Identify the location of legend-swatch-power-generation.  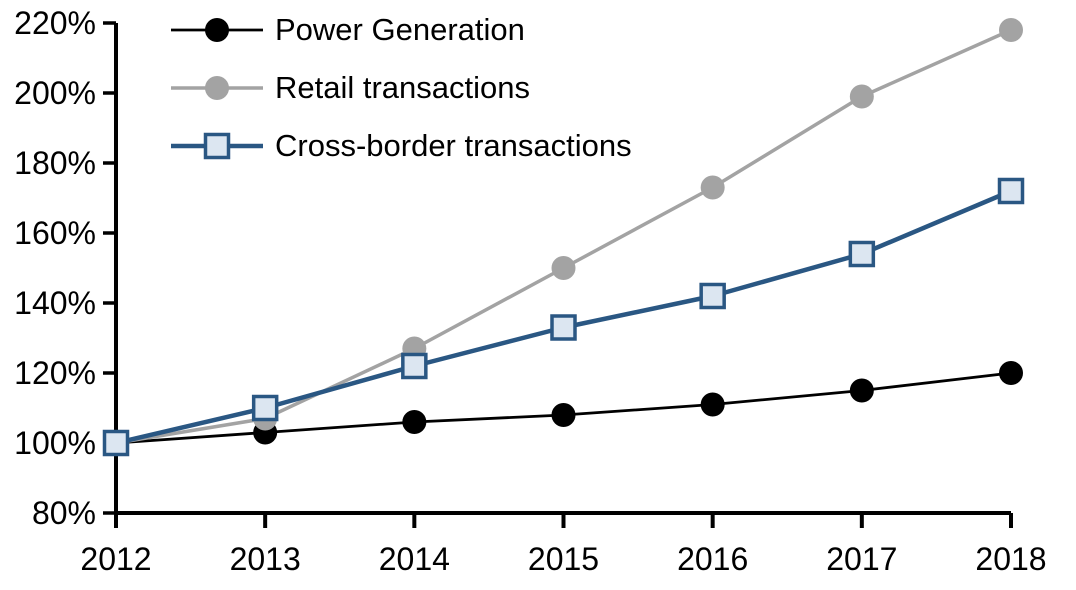
(217, 30).